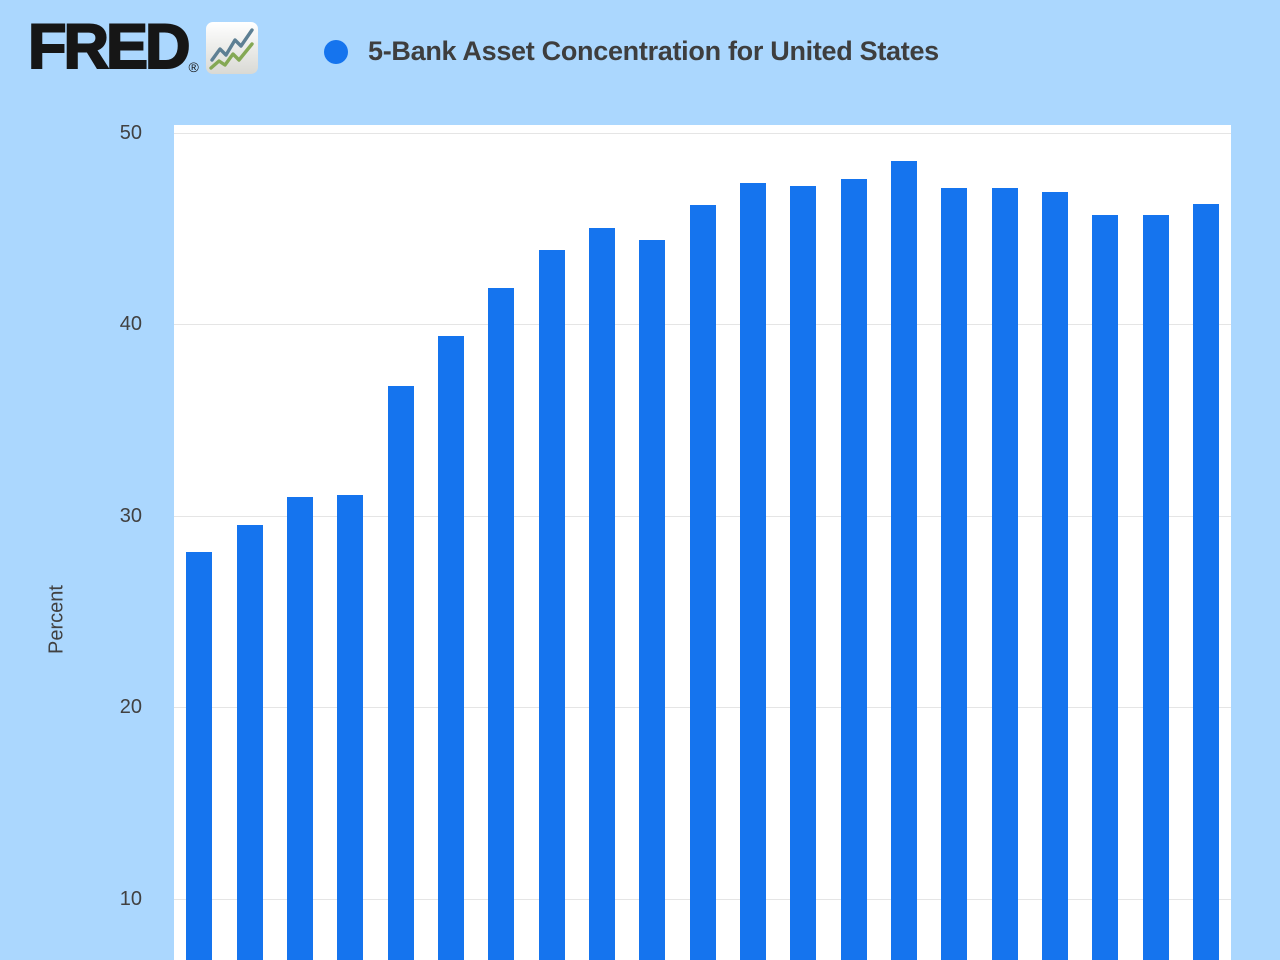  Describe the element at coordinates (109, 47) in the screenshot. I see `fred-logo-text: FRED` at that location.